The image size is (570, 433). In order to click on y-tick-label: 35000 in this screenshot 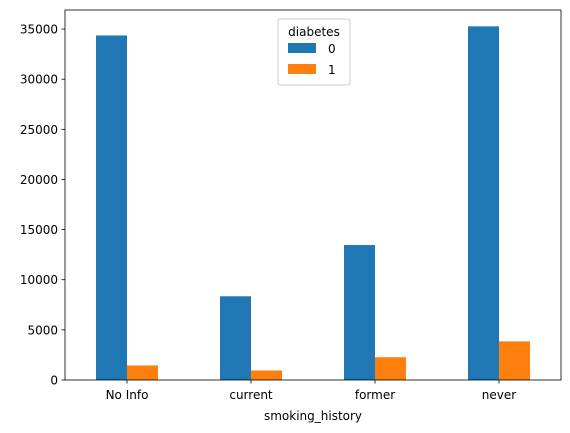, I will do `click(39, 30)`.